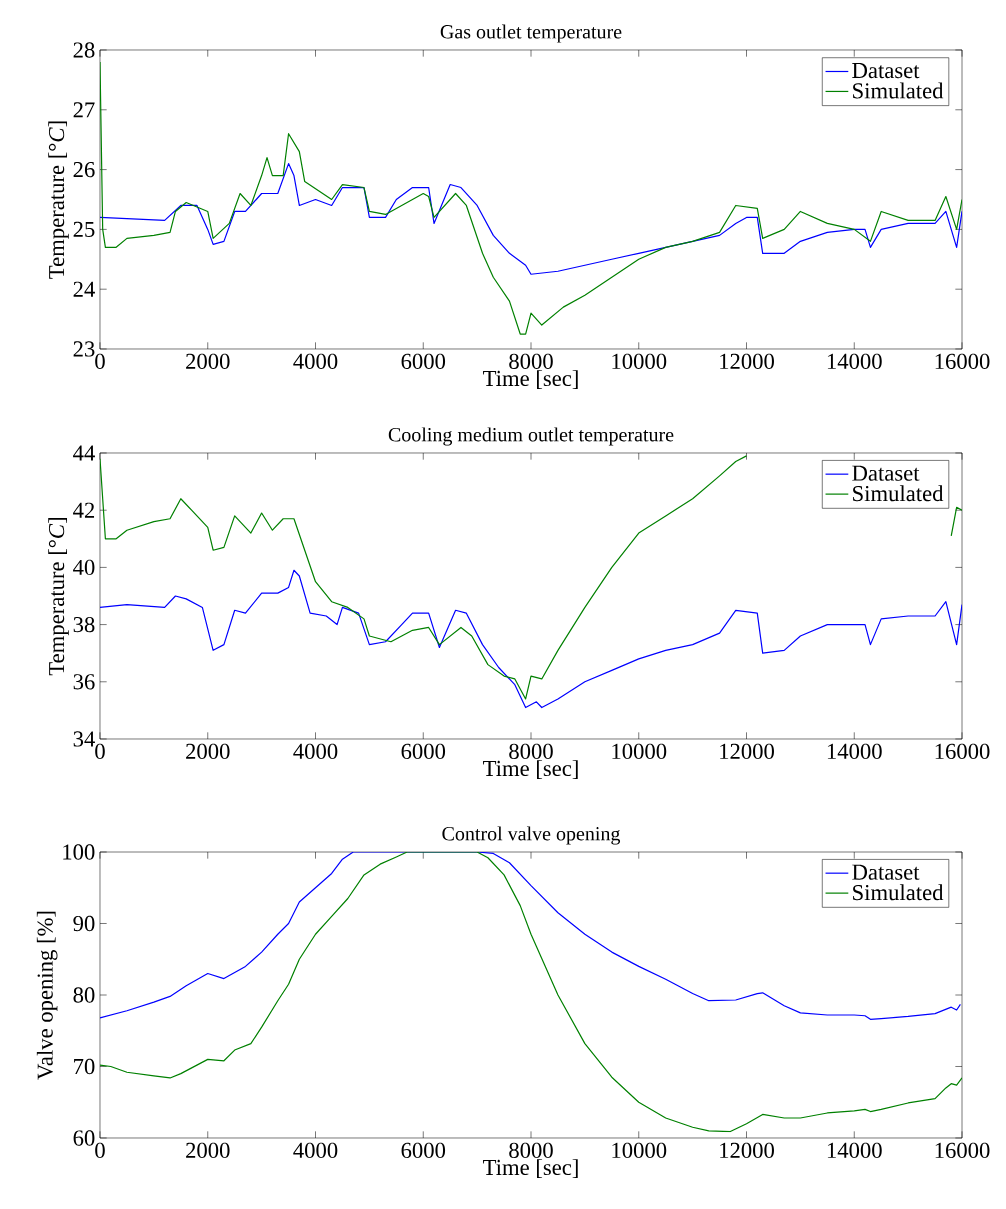  Describe the element at coordinates (84, 110) in the screenshot. I see `y-tick-label: 27` at that location.